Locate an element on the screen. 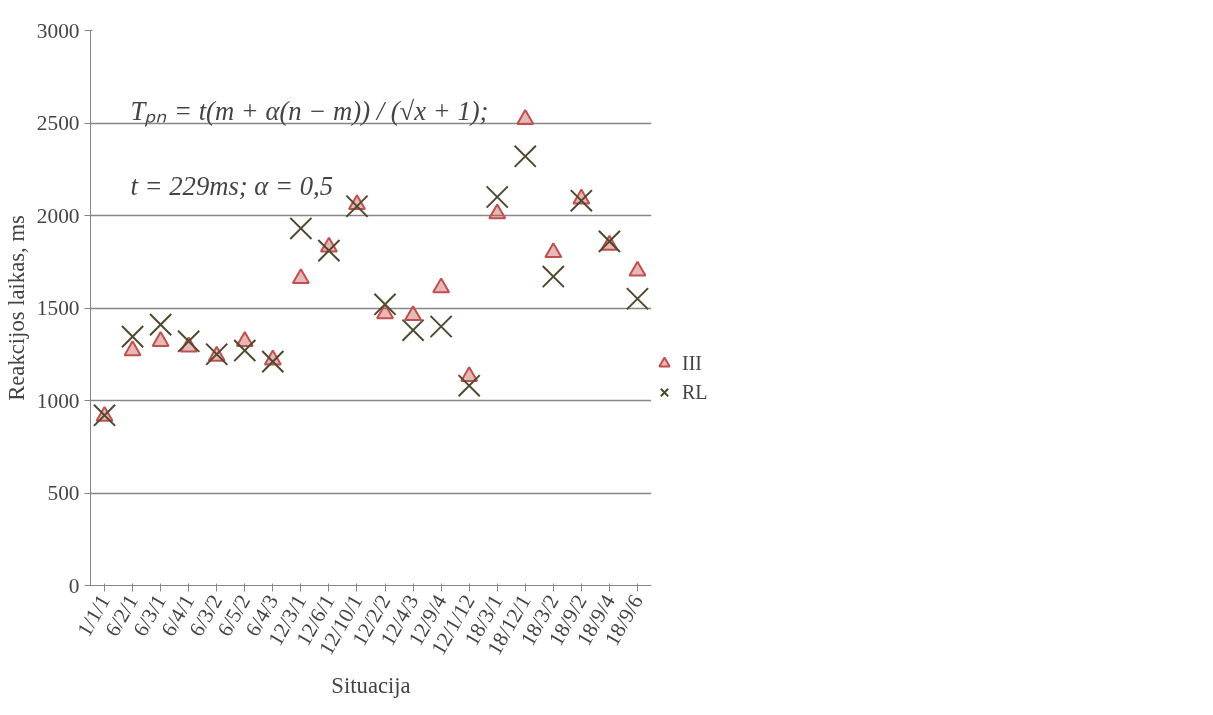 The width and height of the screenshot is (1213, 715). y-axis-title: Reakcijos laikas, ms is located at coordinates (16, 308).